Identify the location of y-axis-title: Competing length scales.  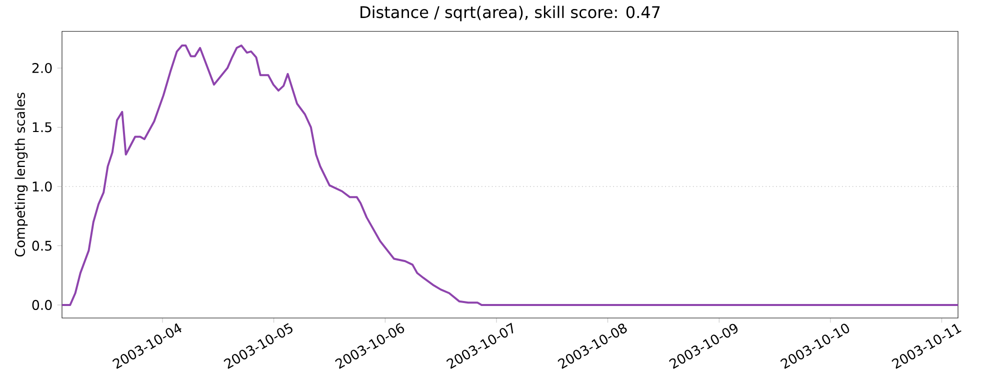
(21, 174).